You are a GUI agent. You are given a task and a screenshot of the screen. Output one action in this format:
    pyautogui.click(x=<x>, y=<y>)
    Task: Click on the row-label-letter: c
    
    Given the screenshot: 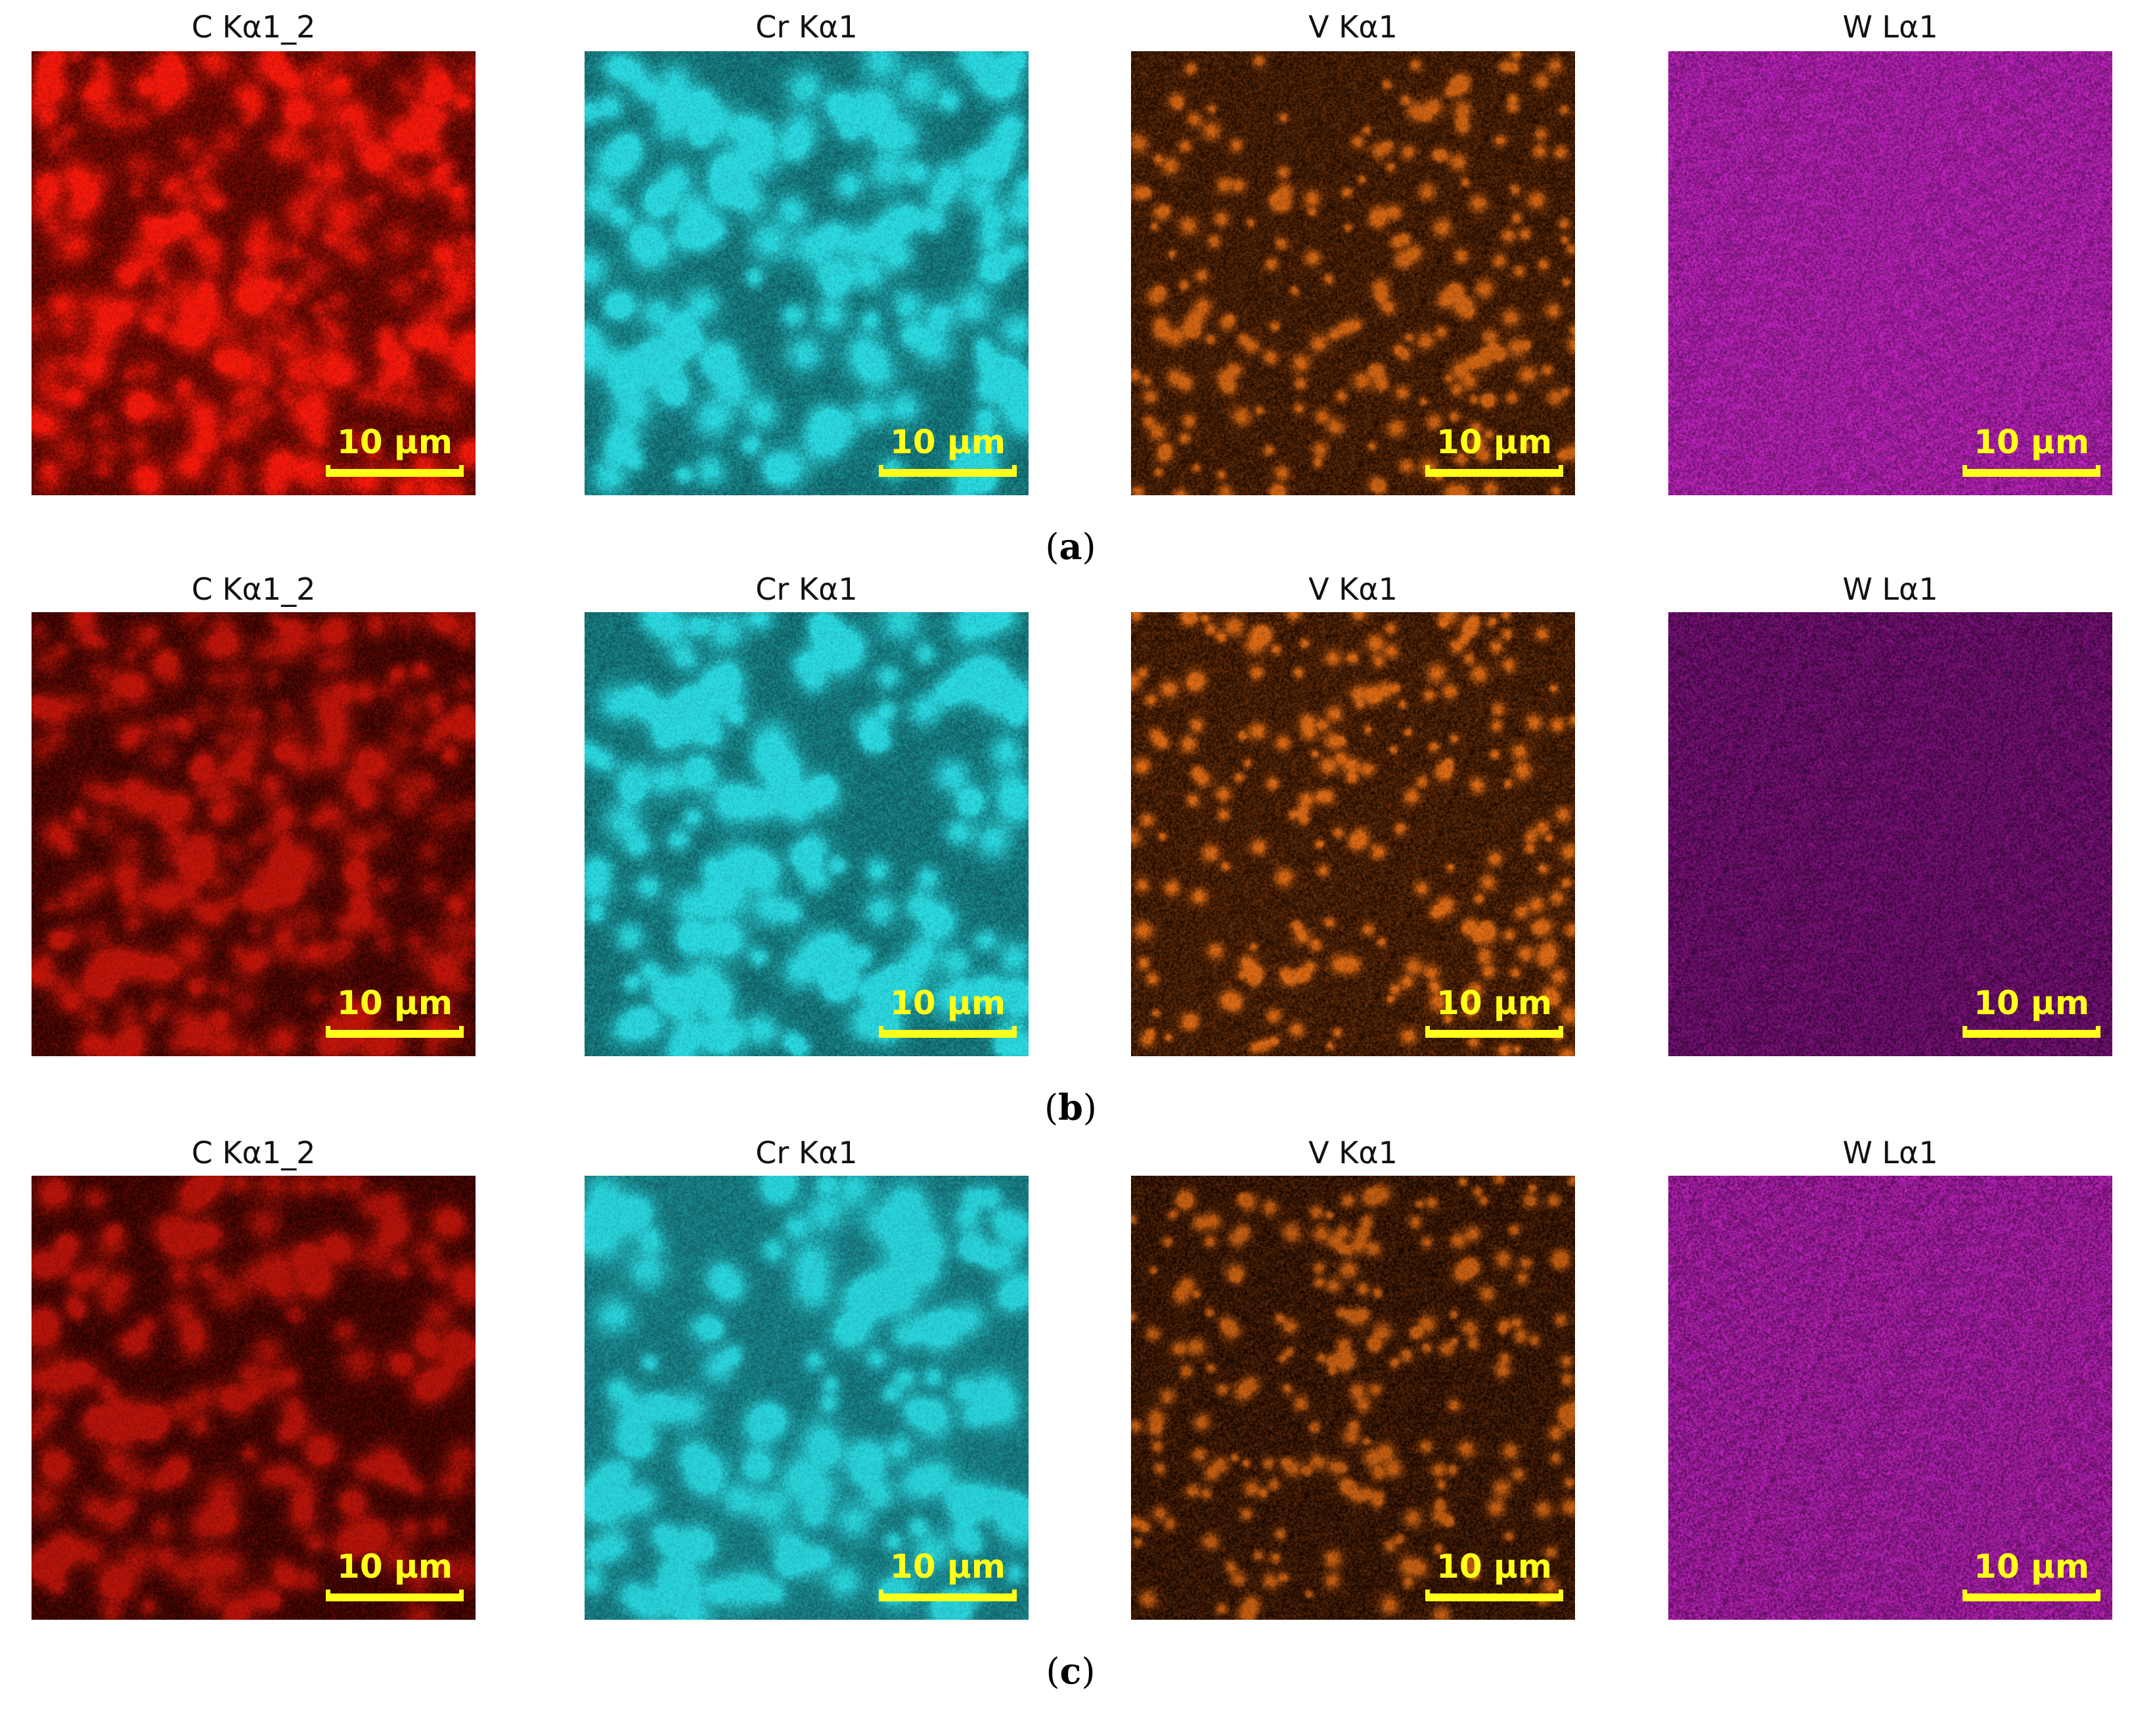 What is the action you would take?
    pyautogui.click(x=1070, y=1671)
    